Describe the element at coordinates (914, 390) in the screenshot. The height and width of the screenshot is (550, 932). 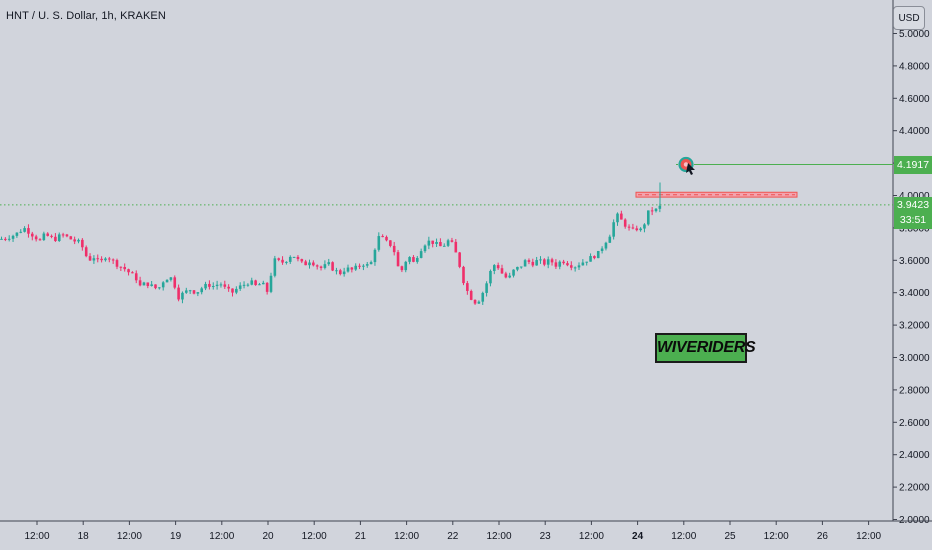
I see `y-tick-label: 2.8000` at that location.